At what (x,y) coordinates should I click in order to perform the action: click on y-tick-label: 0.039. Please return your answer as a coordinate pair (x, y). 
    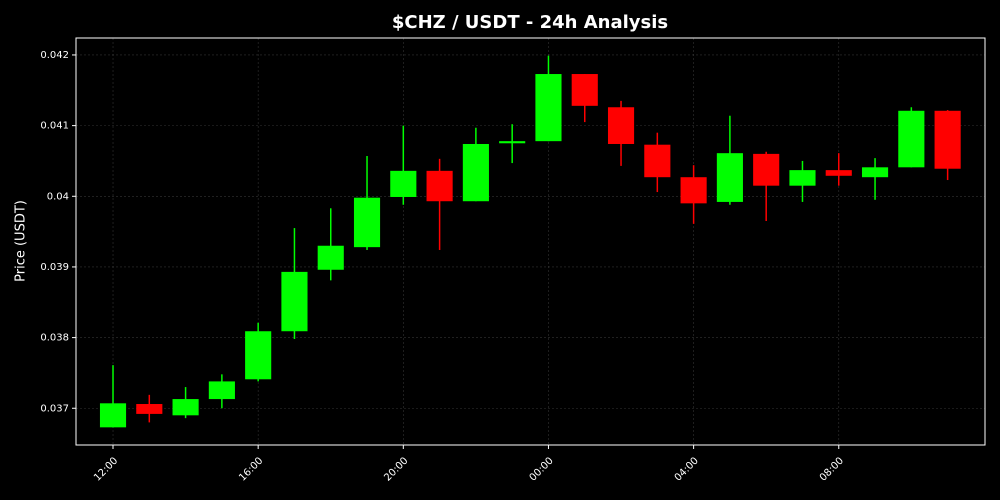
    Looking at the image, I should click on (54, 267).